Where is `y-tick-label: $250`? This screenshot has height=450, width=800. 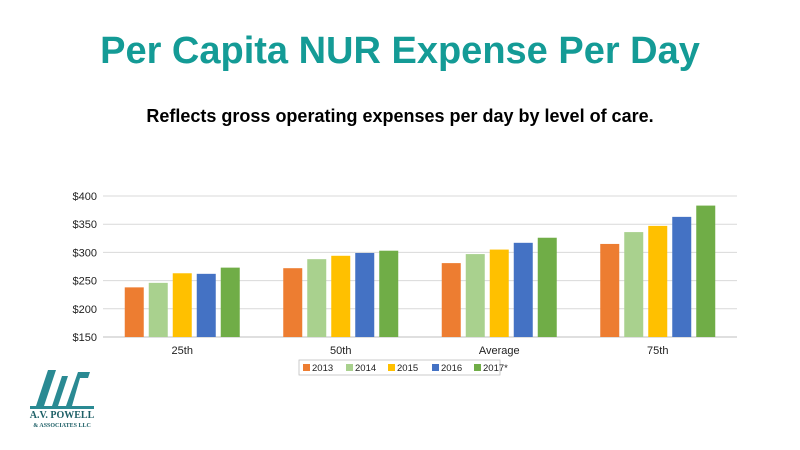
y-tick-label: $250 is located at coordinates (85, 282).